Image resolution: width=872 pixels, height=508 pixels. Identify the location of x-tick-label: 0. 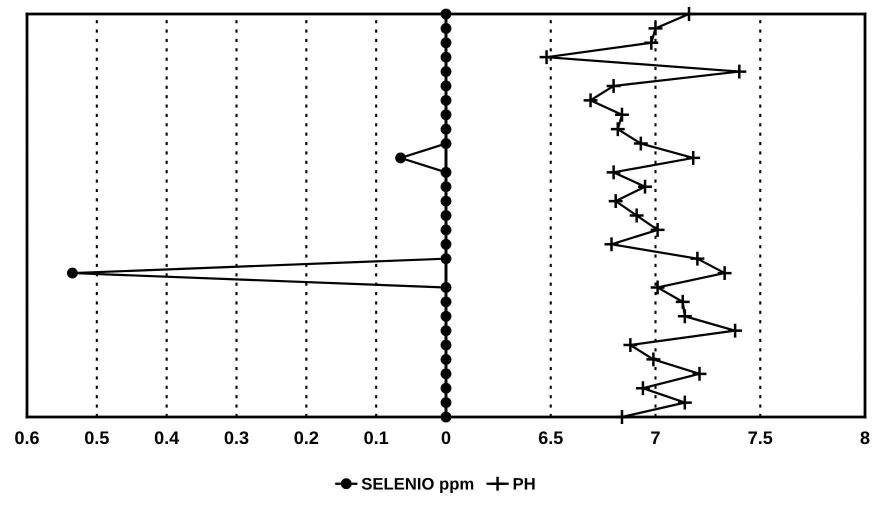
(446, 437).